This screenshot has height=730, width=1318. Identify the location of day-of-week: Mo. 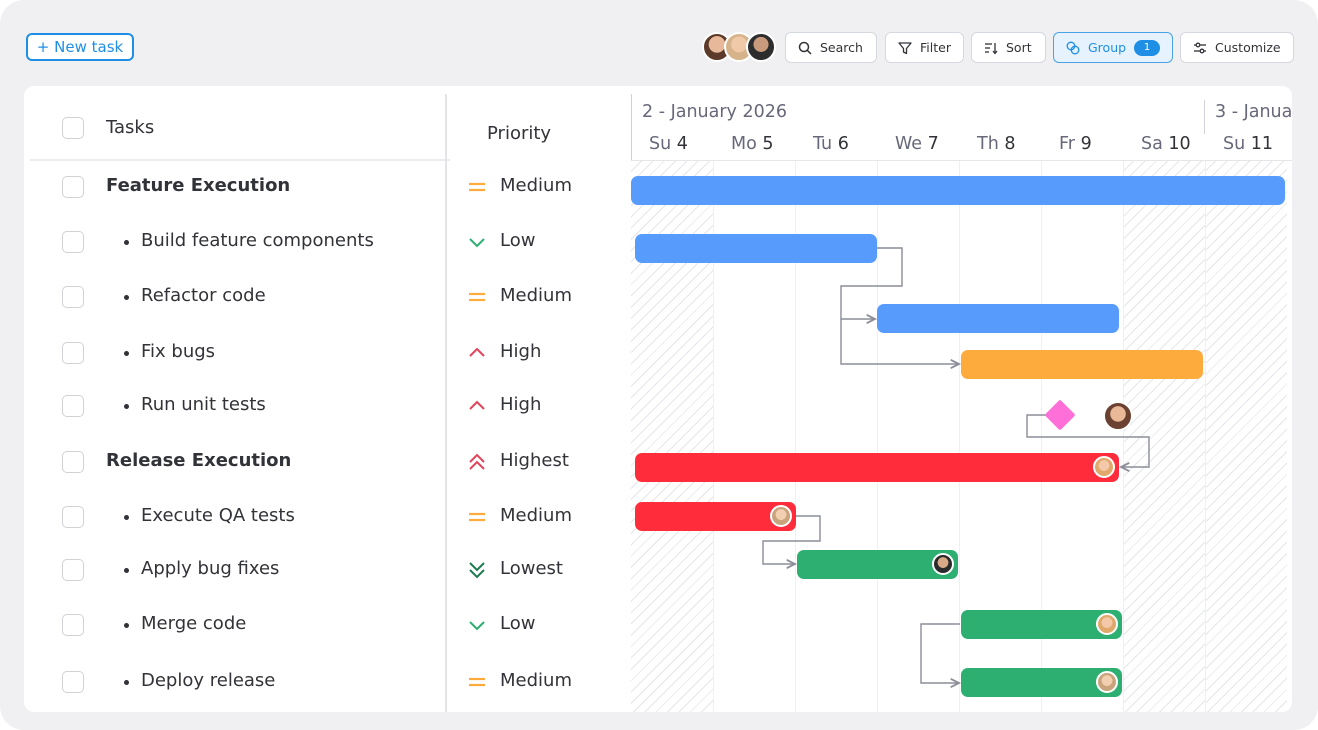
(744, 144).